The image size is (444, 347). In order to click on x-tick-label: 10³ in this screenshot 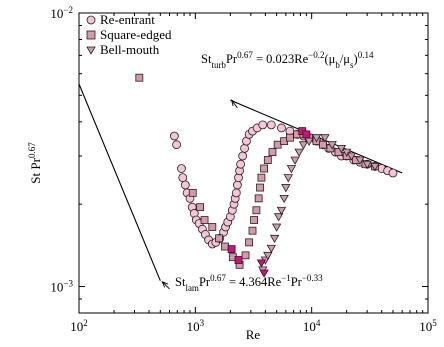, I will do `click(196, 326)`.